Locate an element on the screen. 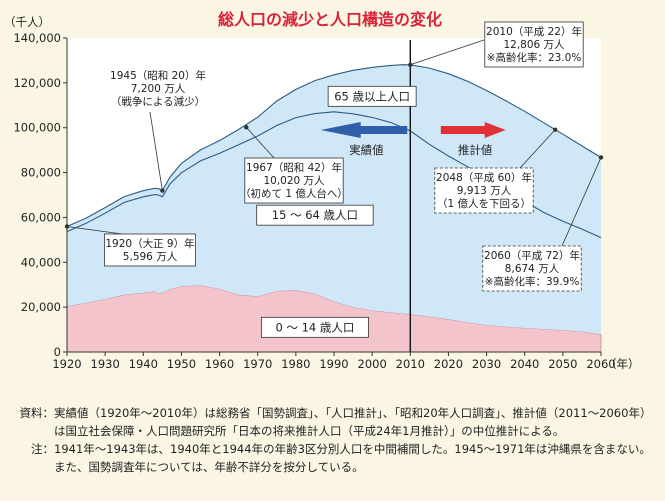 Image resolution: width=665 pixels, height=501 pixels. callout-text: 10,020 万人 is located at coordinates (294, 181).